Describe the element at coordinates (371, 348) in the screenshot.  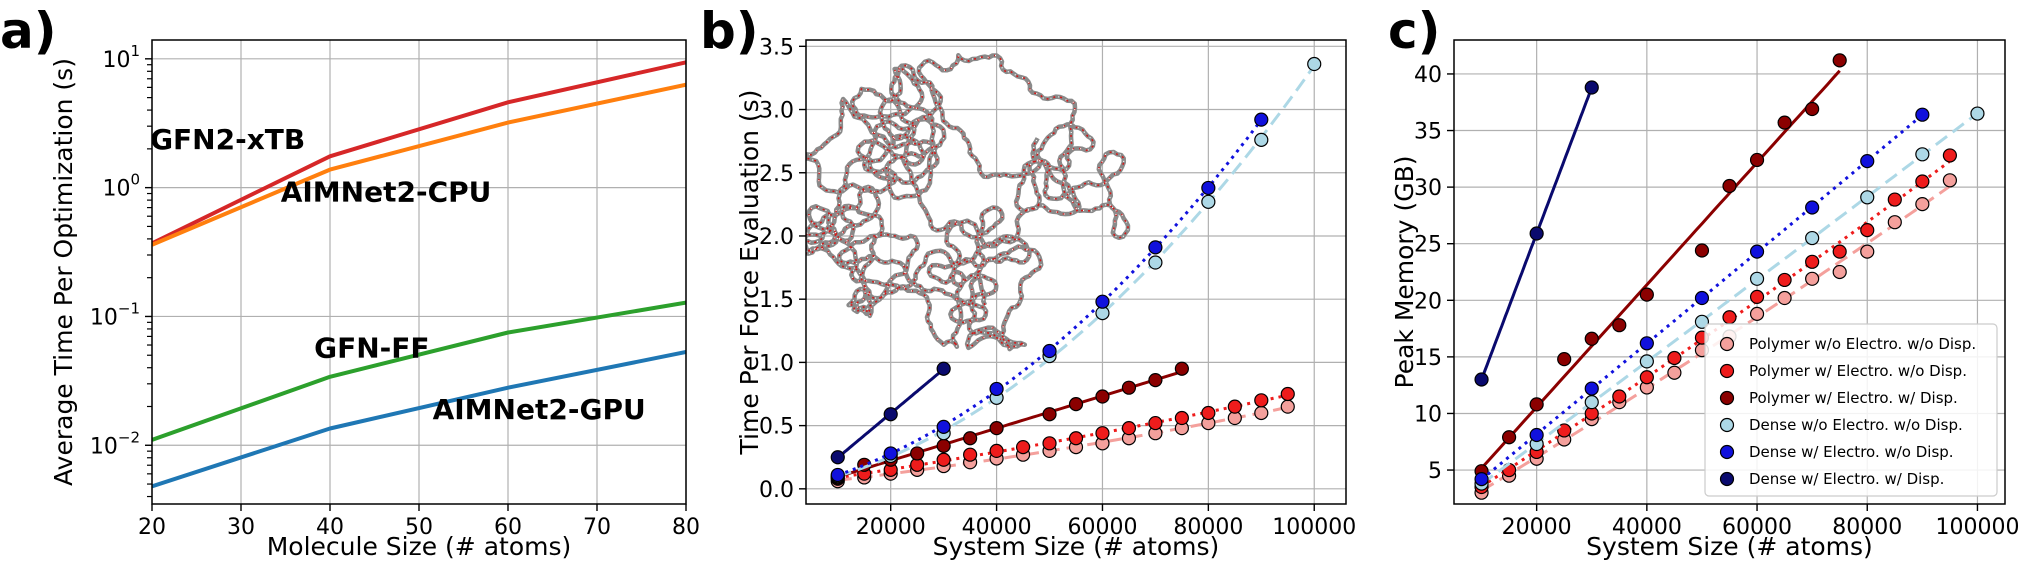
I see `series-label: GFN-FF` at that location.